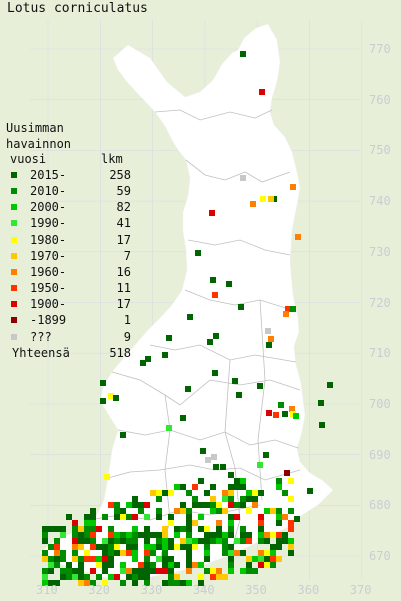  What do you see at coordinates (28, 159) in the screenshot?
I see `legend-year-heading: vuosi` at bounding box center [28, 159].